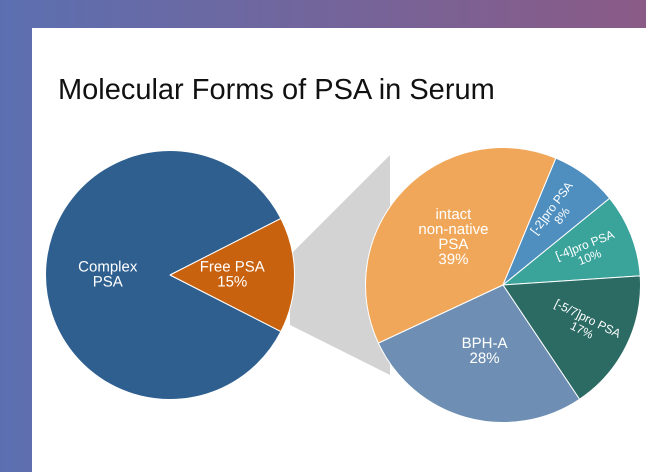 This screenshot has height=472, width=646. What do you see at coordinates (453, 230) in the screenshot?
I see `slice-label: intact non-native PSA` at bounding box center [453, 230].